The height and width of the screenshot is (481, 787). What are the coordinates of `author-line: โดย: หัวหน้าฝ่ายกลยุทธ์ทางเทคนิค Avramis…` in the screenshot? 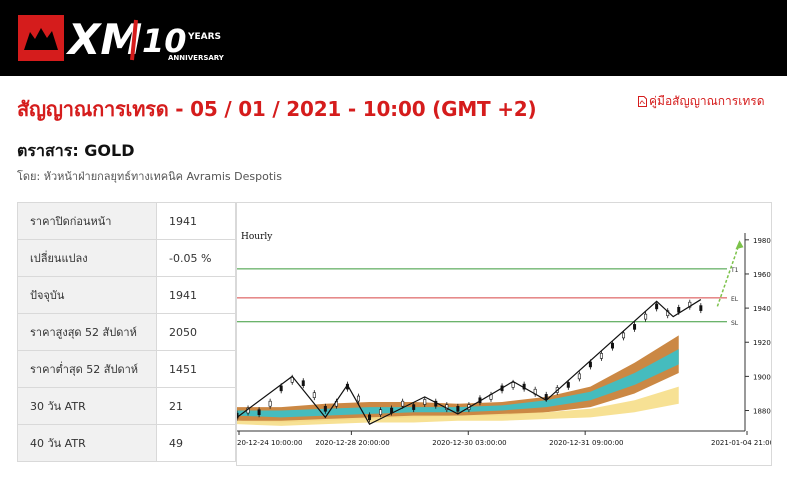 It's located at (149, 176).